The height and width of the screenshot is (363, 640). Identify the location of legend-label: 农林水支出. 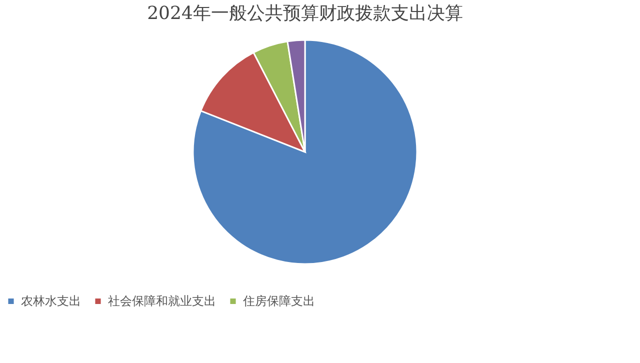
(51, 301).